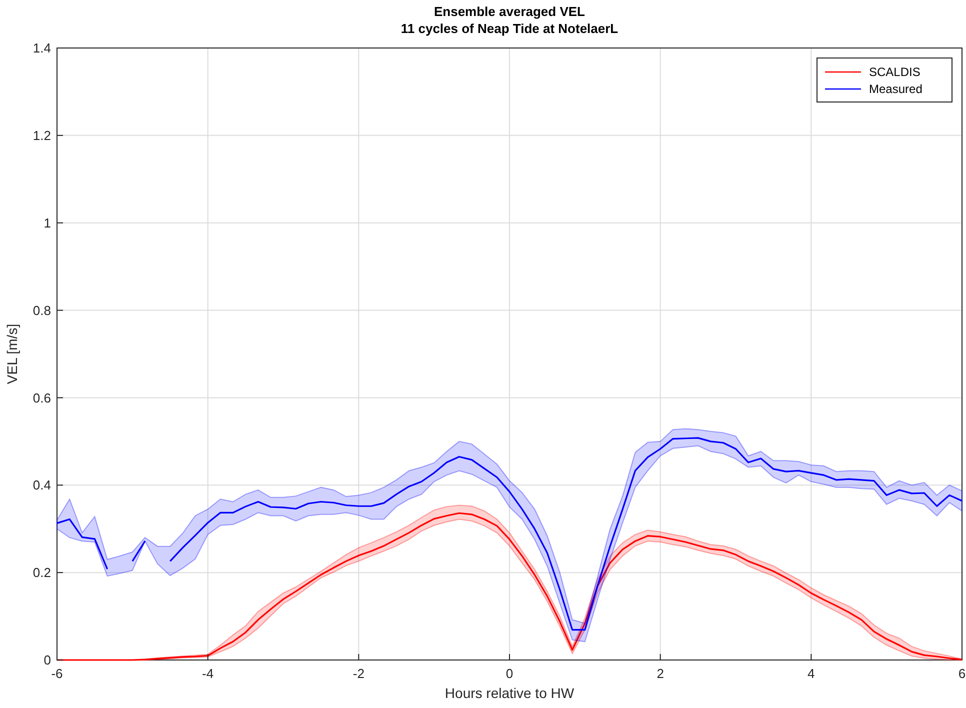 The width and height of the screenshot is (966, 708). What do you see at coordinates (57, 673) in the screenshot?
I see `x-tick-label: -6` at bounding box center [57, 673].